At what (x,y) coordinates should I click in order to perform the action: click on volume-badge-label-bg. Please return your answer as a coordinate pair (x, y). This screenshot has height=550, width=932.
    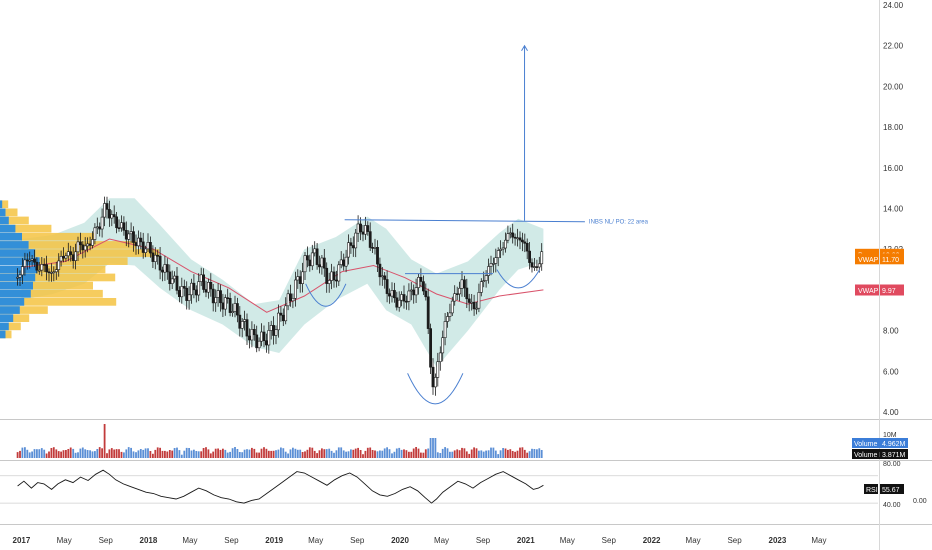
    Looking at the image, I should click on (866, 443).